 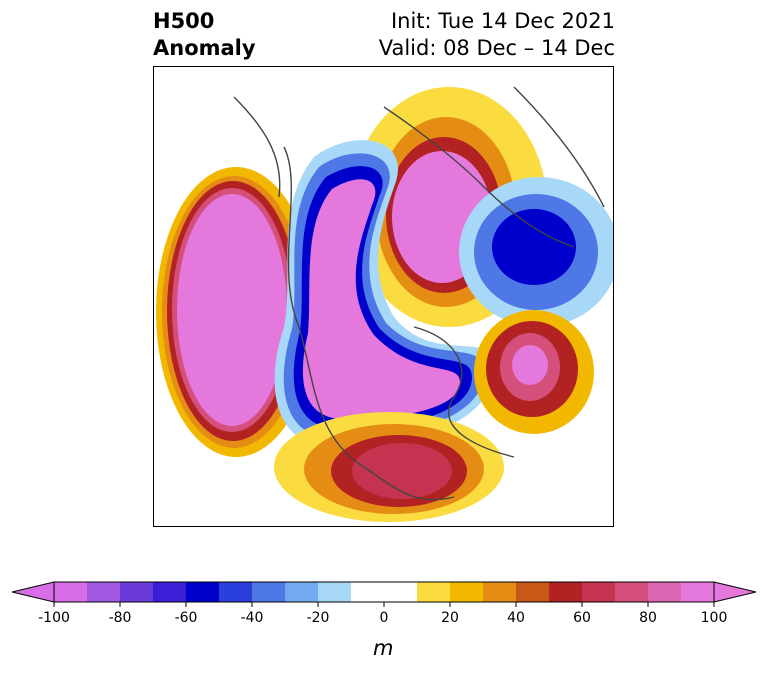 What do you see at coordinates (384, 618) in the screenshot?
I see `colorbar-tick-label: 0` at bounding box center [384, 618].